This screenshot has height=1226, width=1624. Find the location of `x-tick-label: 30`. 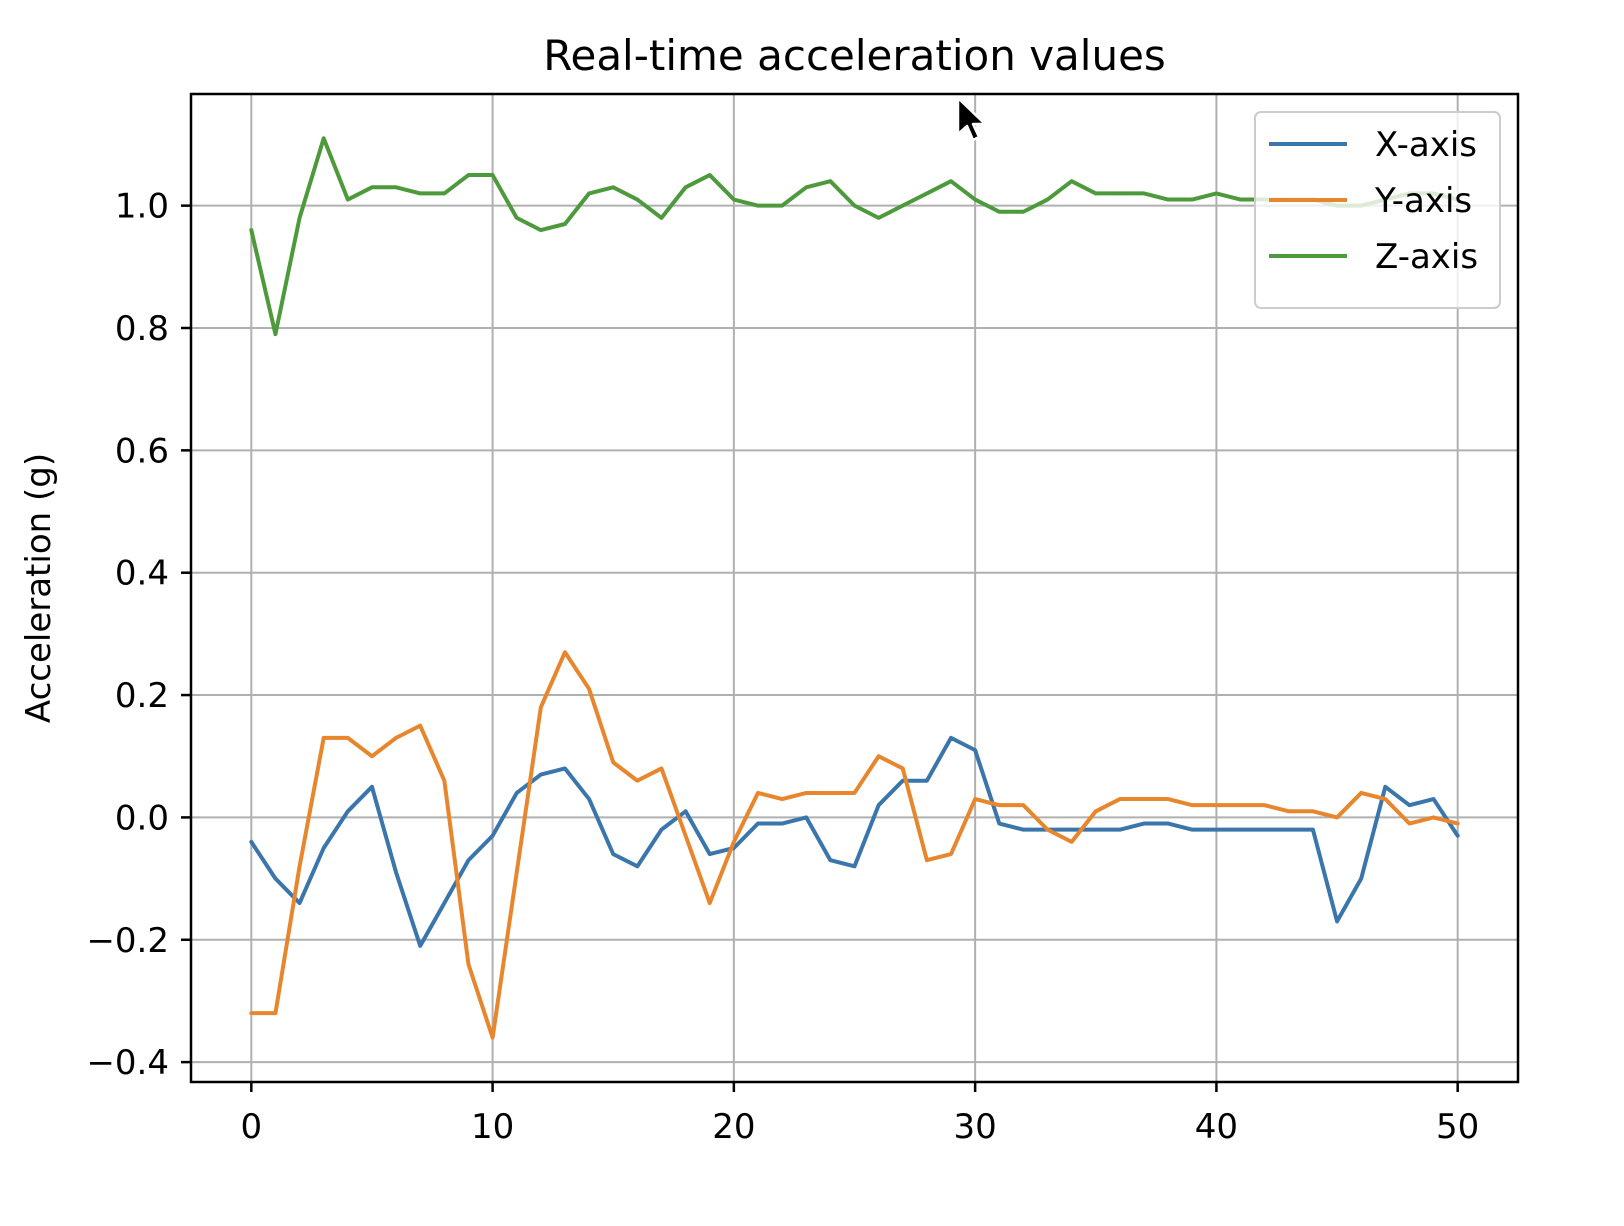

x-tick-label: 30 is located at coordinates (975, 1127).